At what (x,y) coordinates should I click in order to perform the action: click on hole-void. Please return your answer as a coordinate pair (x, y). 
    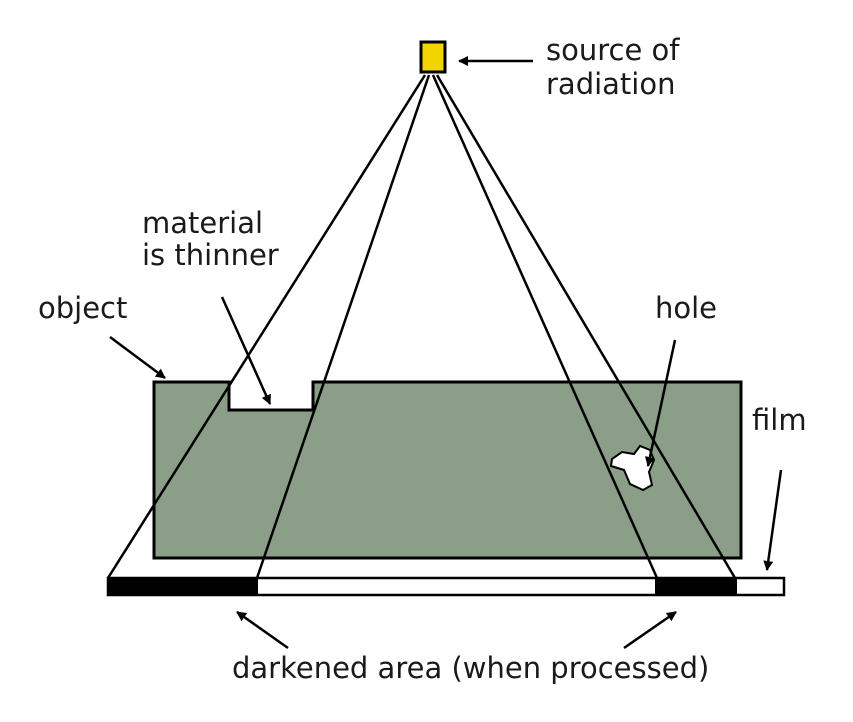
    Looking at the image, I should click on (632, 468).